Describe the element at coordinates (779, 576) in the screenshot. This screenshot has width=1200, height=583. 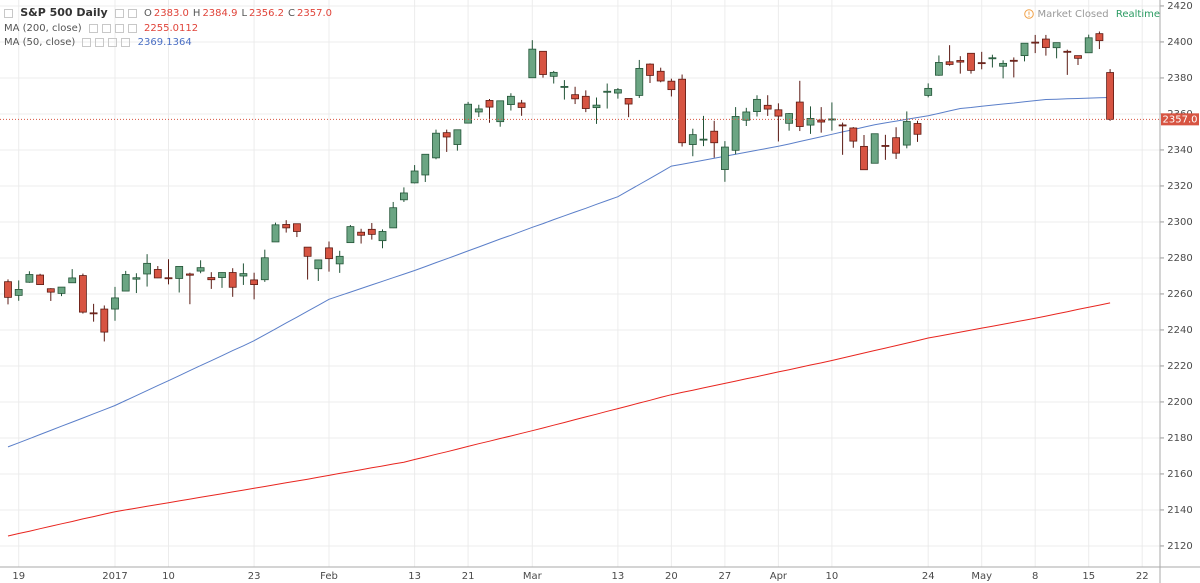
I see `x-tick-label: Apr` at that location.